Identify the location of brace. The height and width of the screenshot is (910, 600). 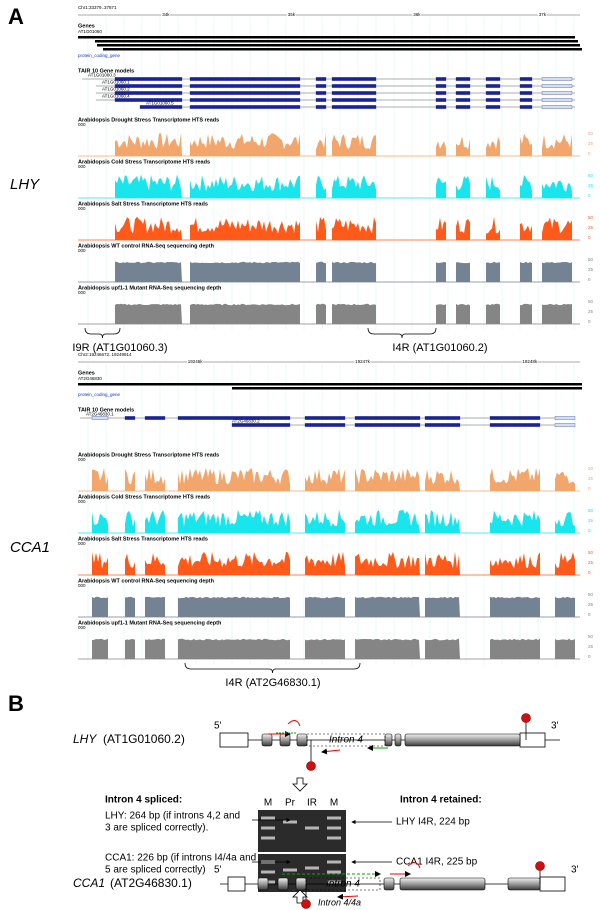
(102, 333).